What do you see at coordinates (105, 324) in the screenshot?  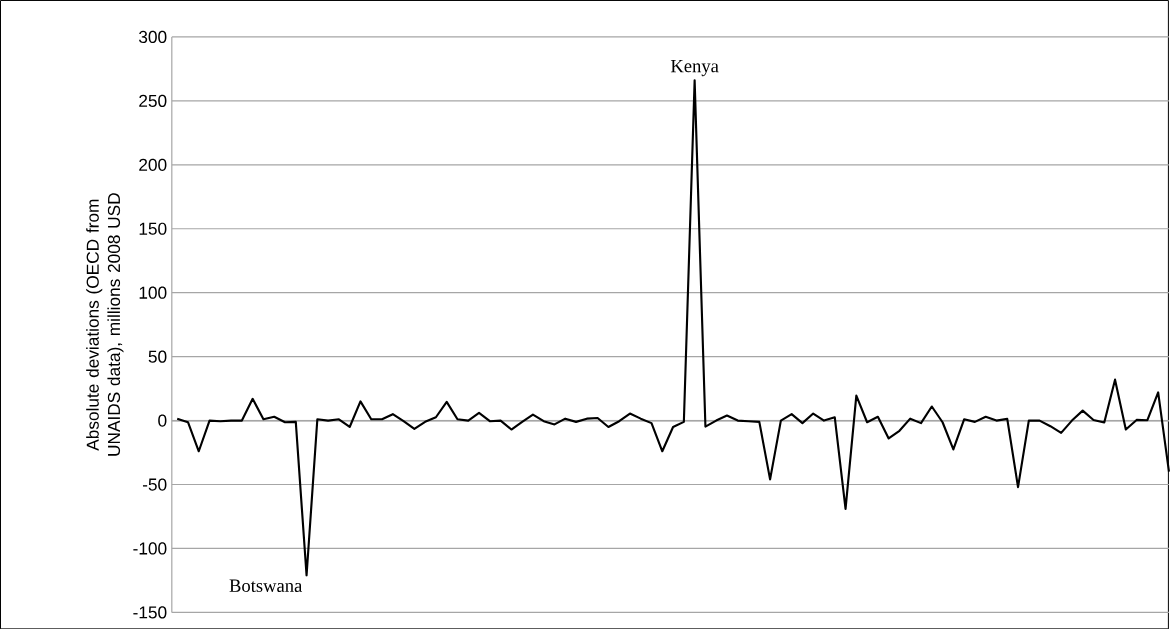 I see `y-axis-title: Absolute deviations (OECD from UNAIDS data), millions 2008 USD` at bounding box center [105, 324].